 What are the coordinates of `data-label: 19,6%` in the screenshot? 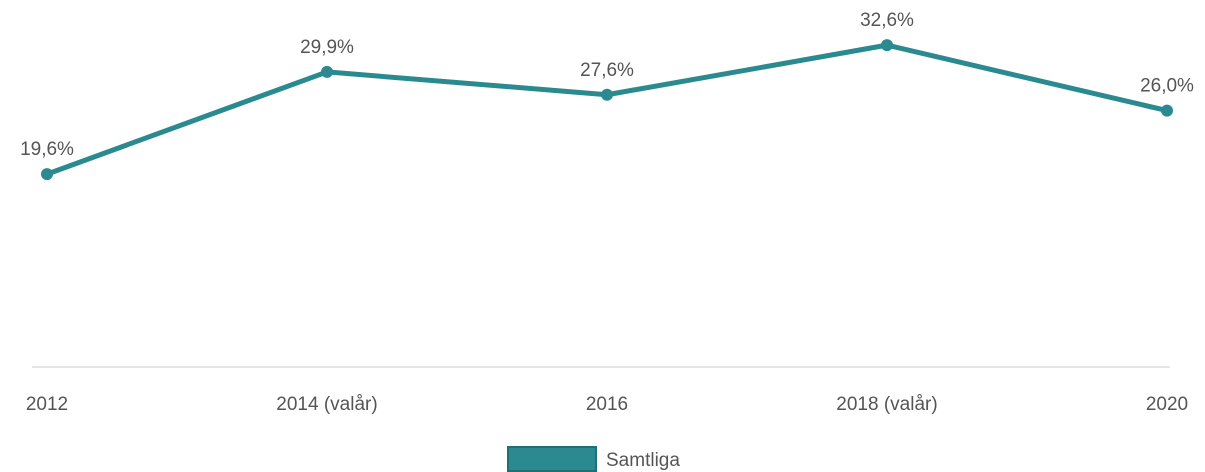 It's located at (47, 149).